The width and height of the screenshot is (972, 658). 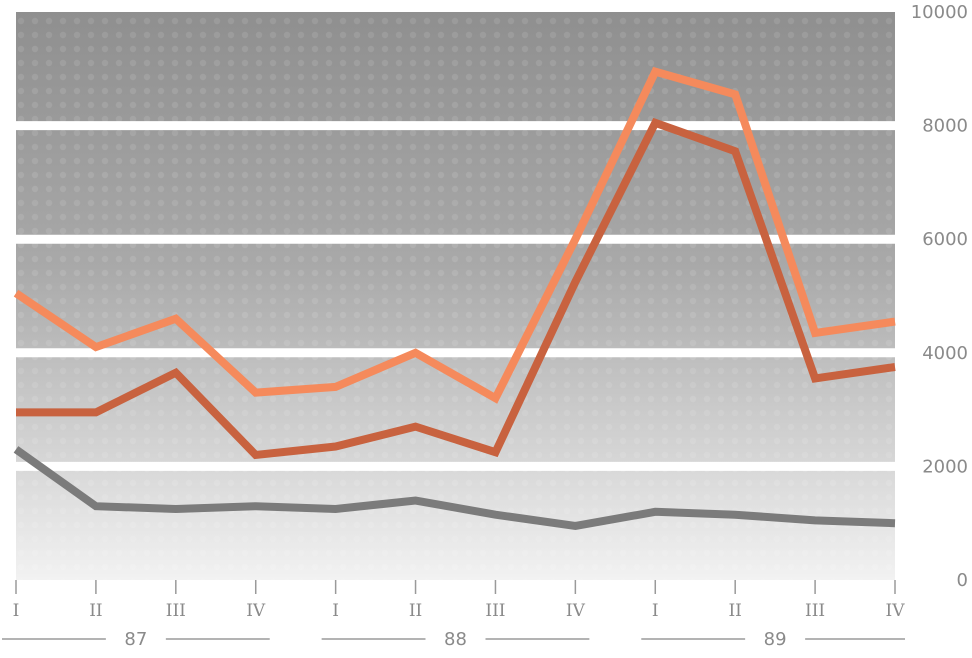 What do you see at coordinates (945, 353) in the screenshot?
I see `y-tick-label: 4000` at bounding box center [945, 353].